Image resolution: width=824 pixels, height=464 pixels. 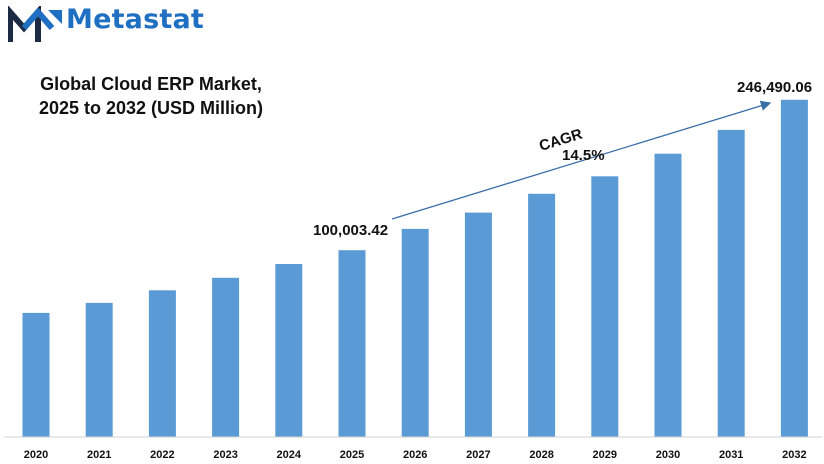 What do you see at coordinates (36, 455) in the screenshot?
I see `x-tick-2020: 2020` at bounding box center [36, 455].